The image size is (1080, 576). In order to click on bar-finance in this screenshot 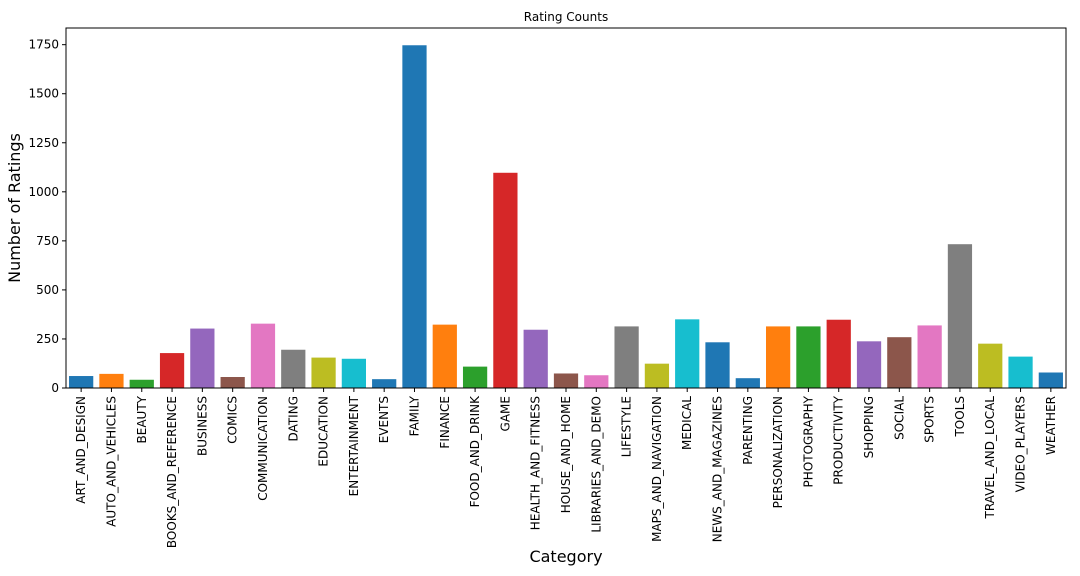, I will do `click(444, 356)`.